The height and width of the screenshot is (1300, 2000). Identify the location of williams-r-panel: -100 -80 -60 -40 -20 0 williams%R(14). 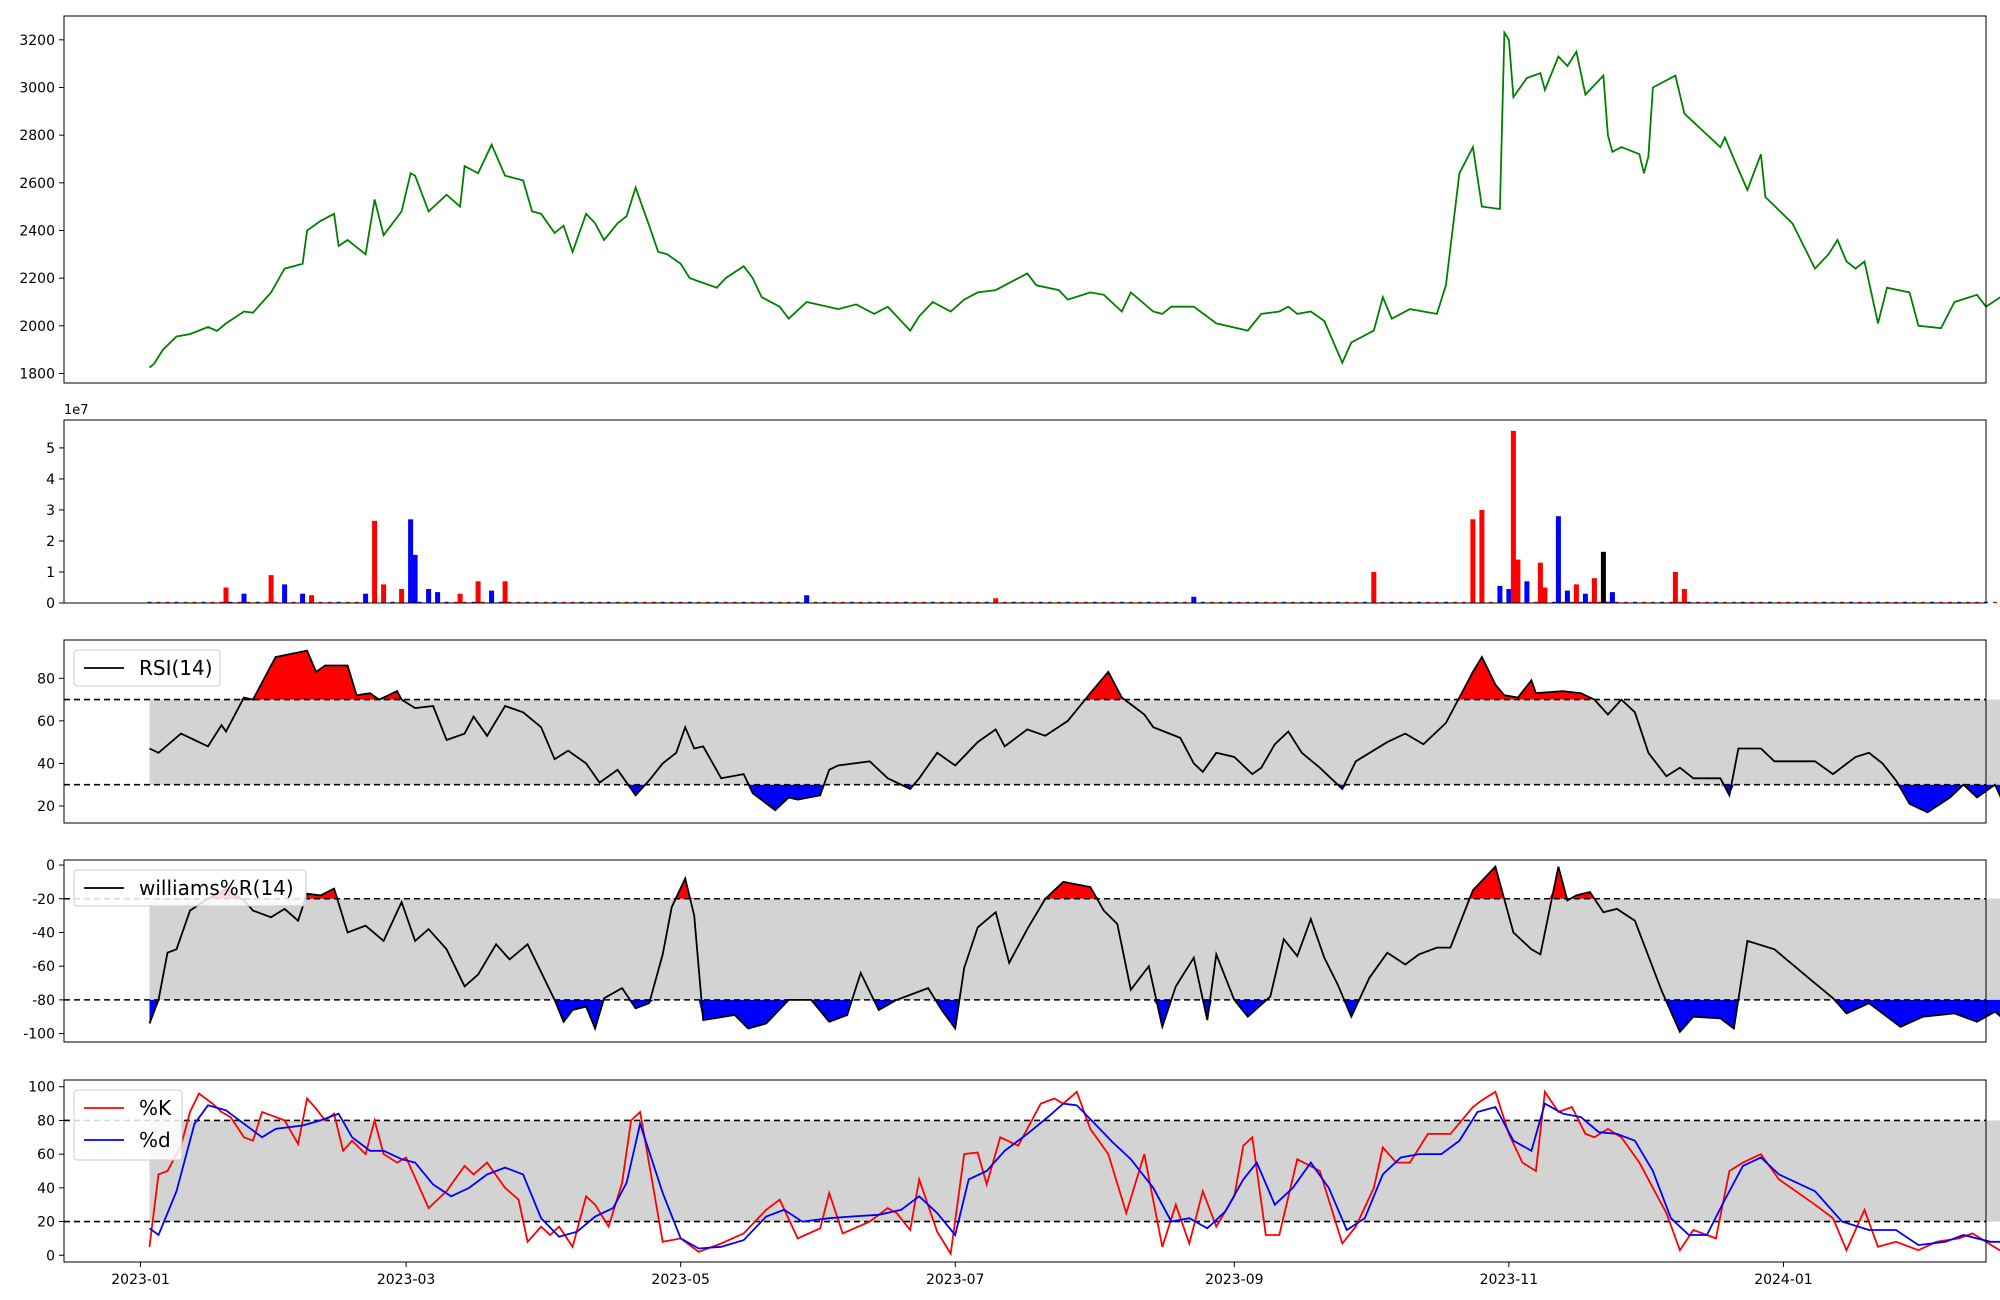
(1011, 950).